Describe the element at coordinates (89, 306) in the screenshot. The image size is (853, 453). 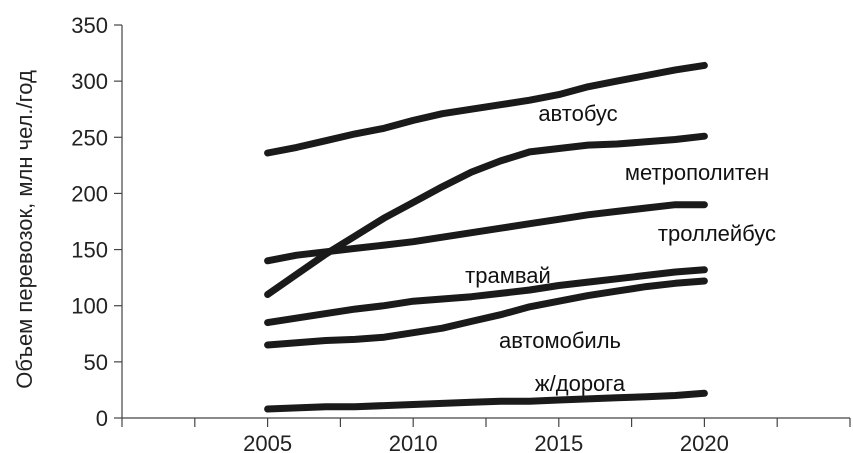
I see `y-tick-label: 100` at that location.